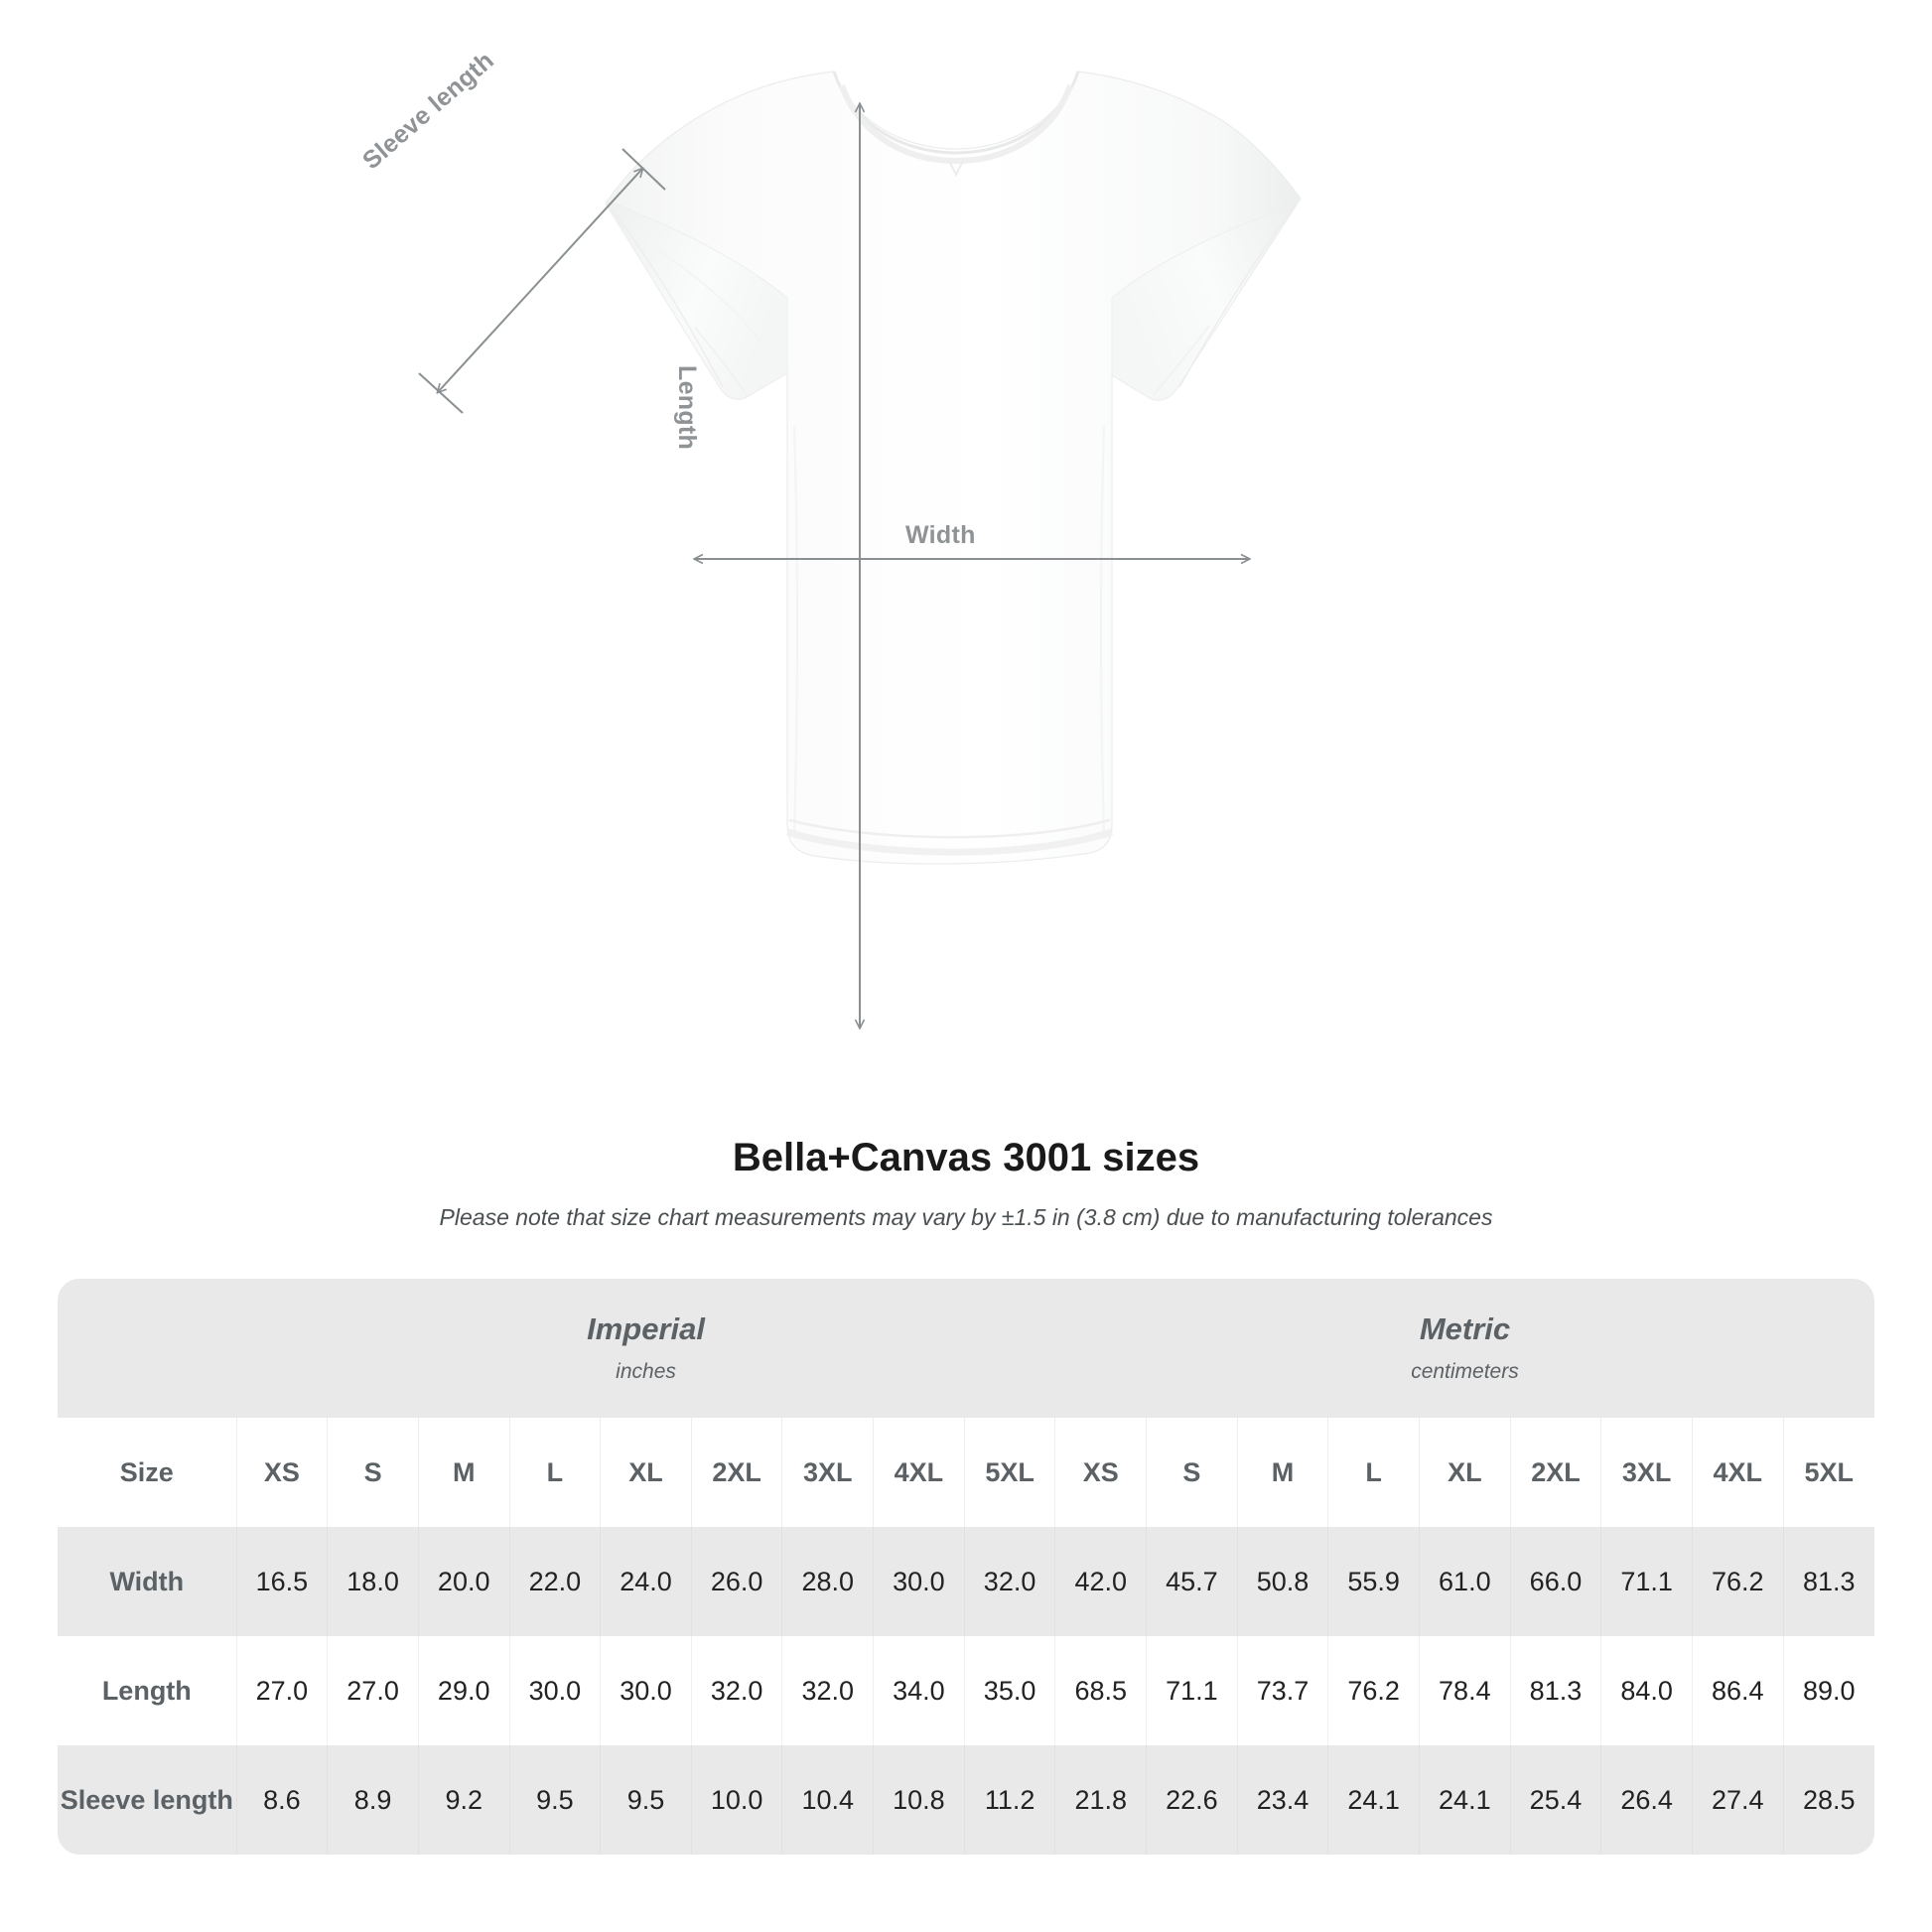 The image size is (1932, 1932). Describe the element at coordinates (941, 535) in the screenshot. I see `width-dimension-label: Width` at that location.